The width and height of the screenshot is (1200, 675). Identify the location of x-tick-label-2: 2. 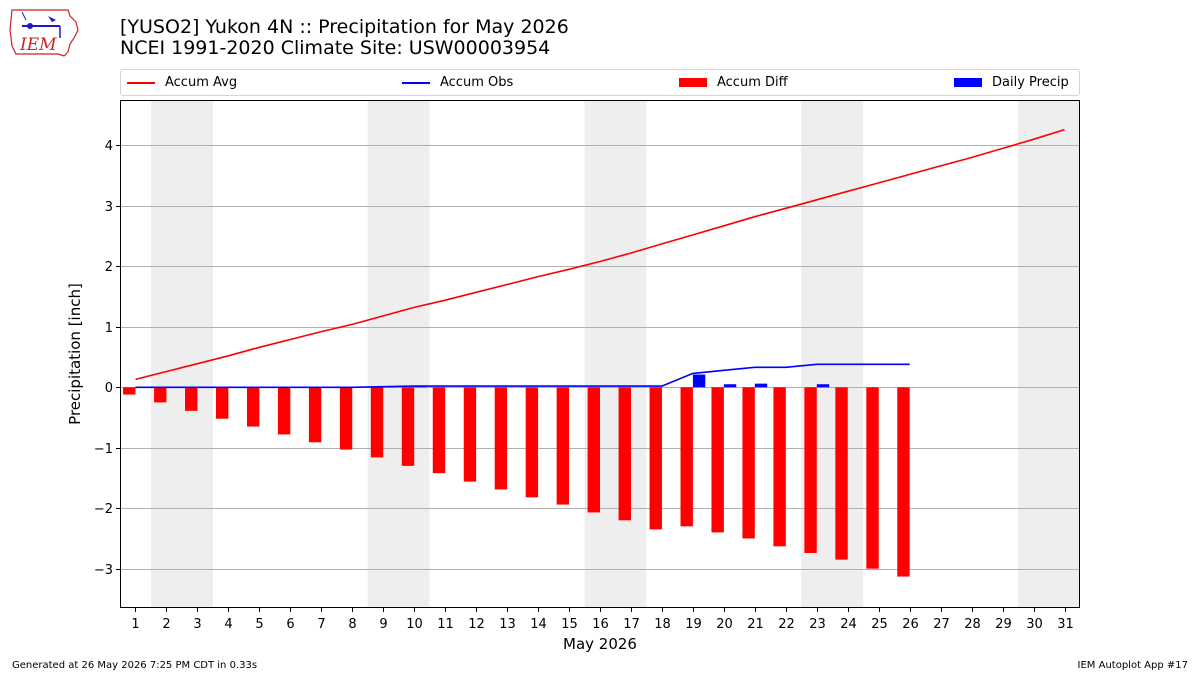
(166, 624).